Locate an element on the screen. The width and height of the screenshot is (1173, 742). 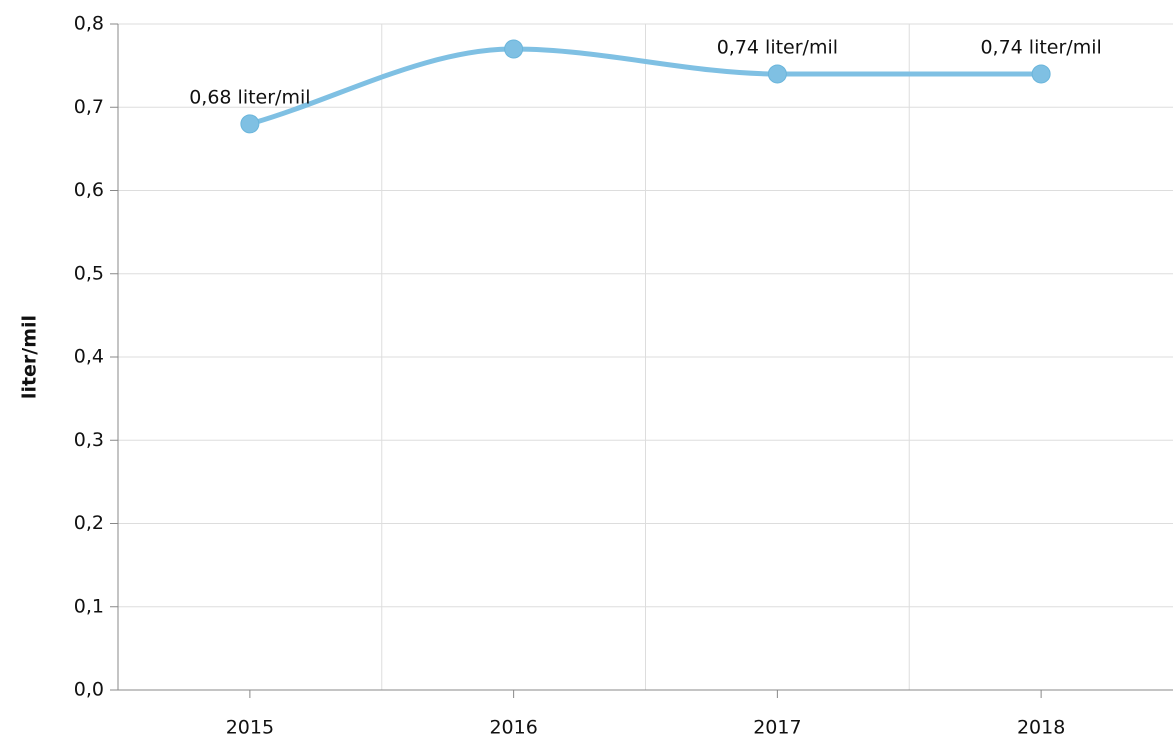
y-tick-label: 0,6 is located at coordinates (89, 190).